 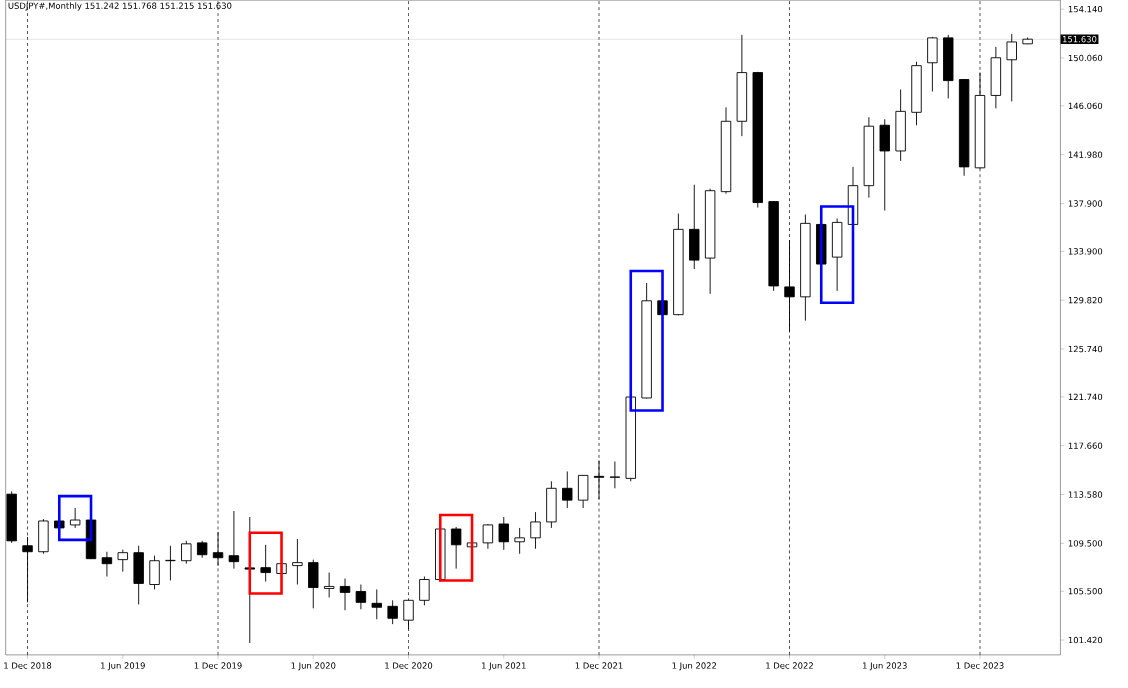 What do you see at coordinates (1085, 9) in the screenshot?
I see `y-tick-label: 154.140` at bounding box center [1085, 9].